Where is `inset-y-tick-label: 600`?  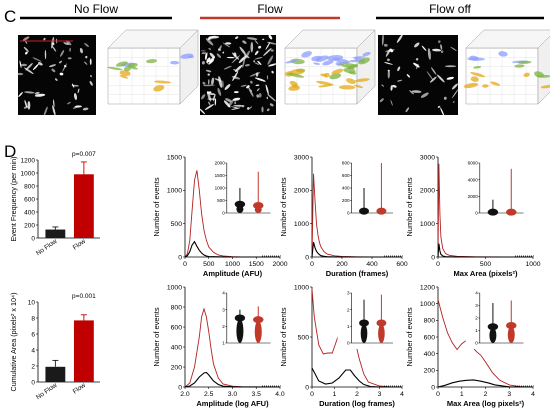
inset-y-tick-label: 600 is located at coordinates (346, 175).